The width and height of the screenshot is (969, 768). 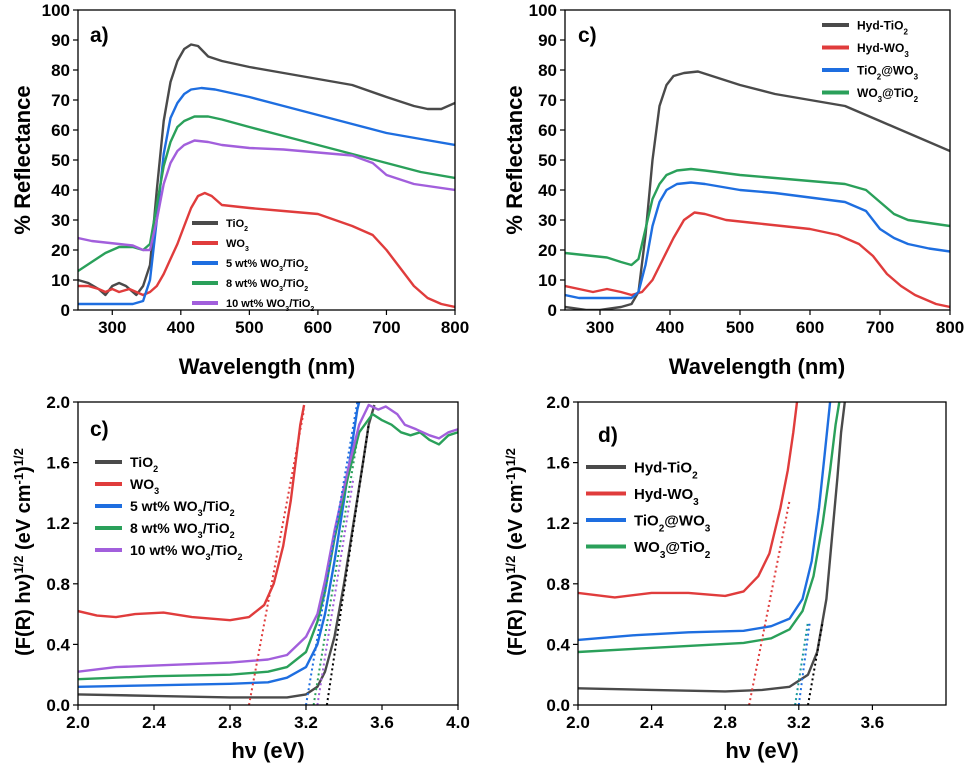 I want to click on y-tick-label: 2.0, so click(x=558, y=402).